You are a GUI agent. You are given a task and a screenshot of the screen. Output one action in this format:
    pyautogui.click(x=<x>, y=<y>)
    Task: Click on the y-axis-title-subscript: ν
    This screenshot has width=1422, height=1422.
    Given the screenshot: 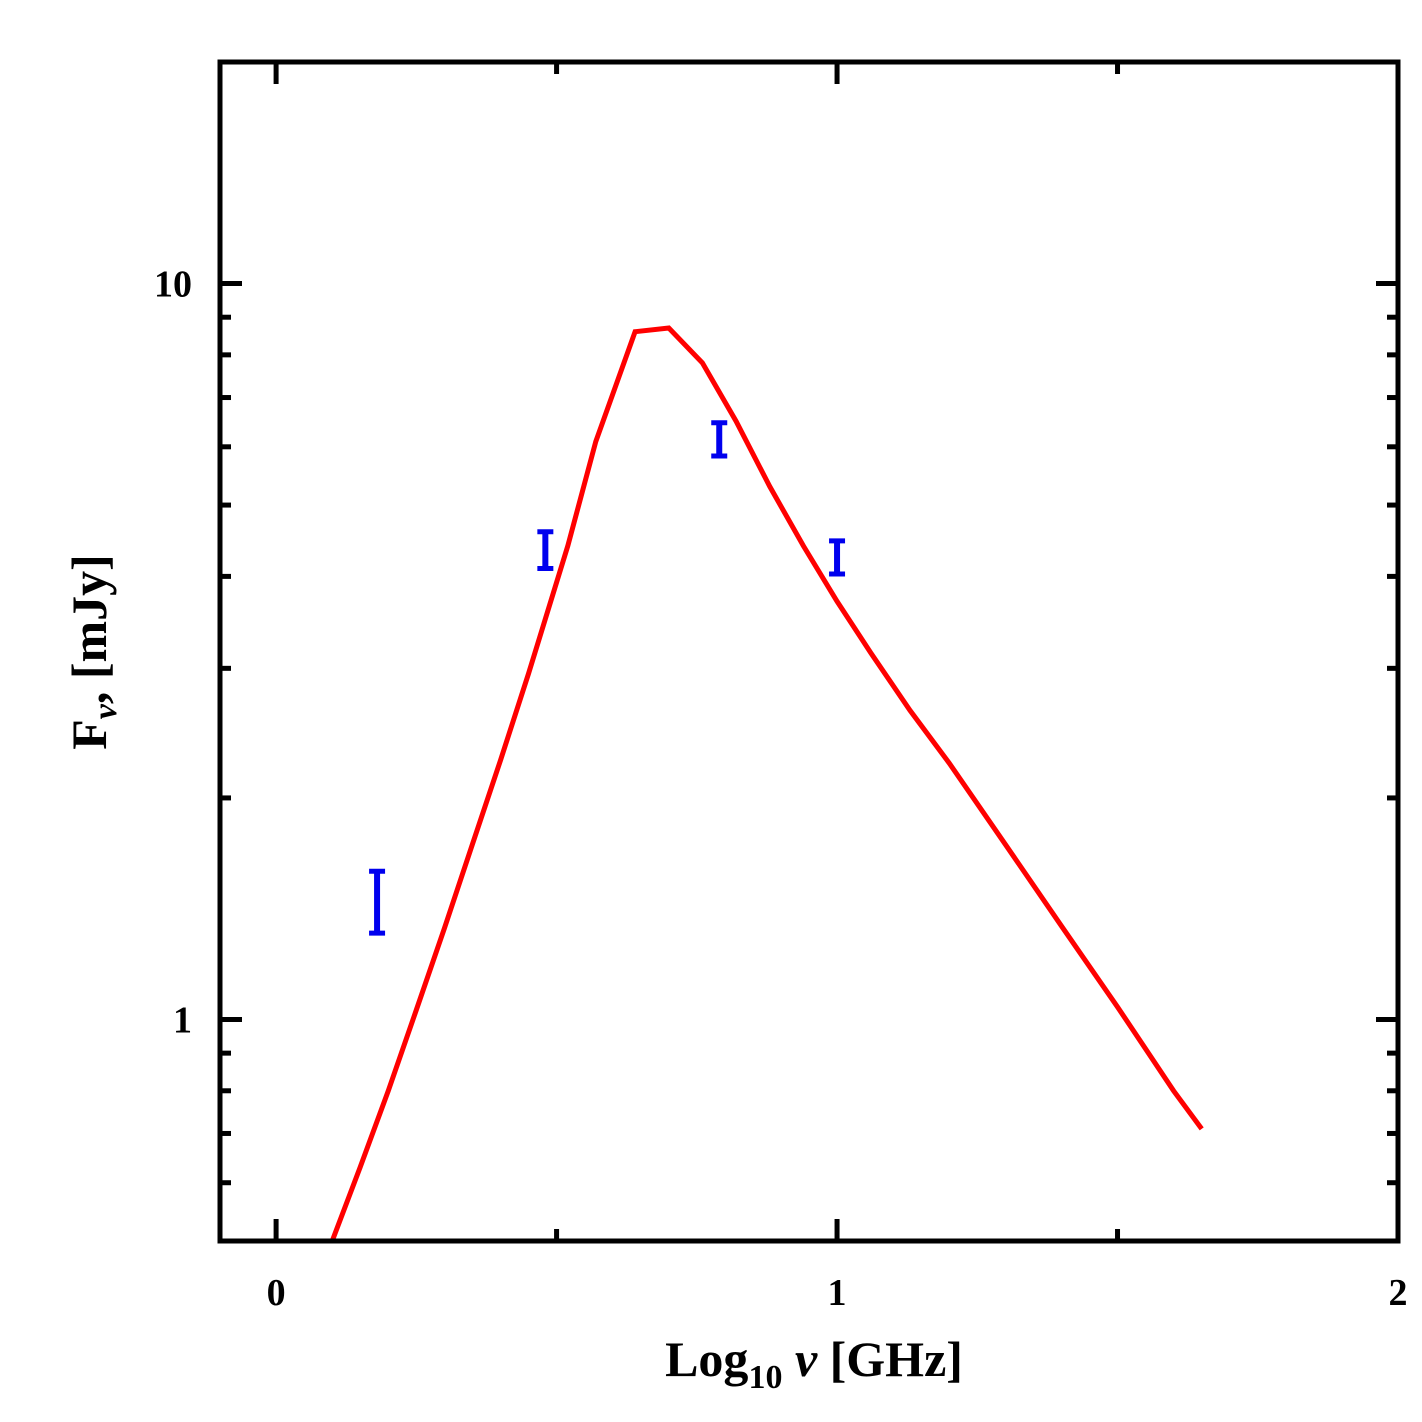 What is the action you would take?
    pyautogui.click(x=105, y=711)
    